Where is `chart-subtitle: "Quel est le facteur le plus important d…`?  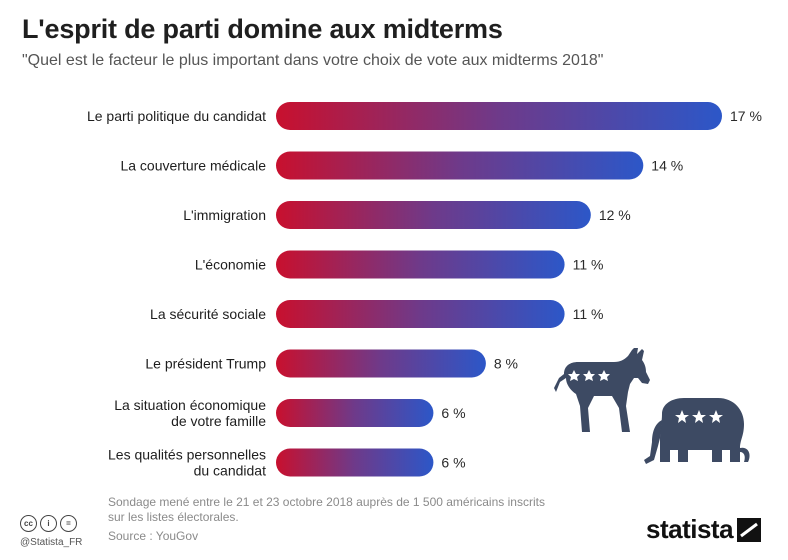
chart-subtitle: "Quel est le facteur le plus important d… is located at coordinates (313, 60).